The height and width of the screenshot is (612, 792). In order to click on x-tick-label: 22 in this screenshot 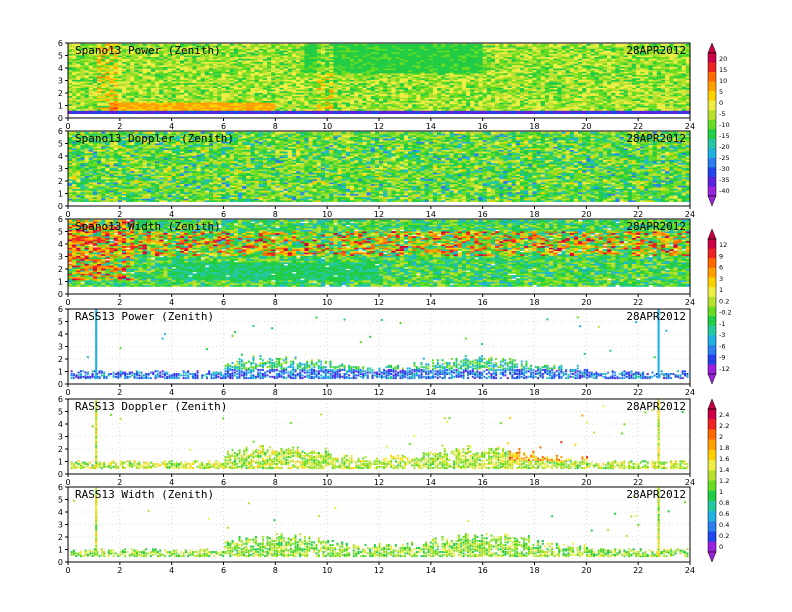, I will do `click(638, 482)`.